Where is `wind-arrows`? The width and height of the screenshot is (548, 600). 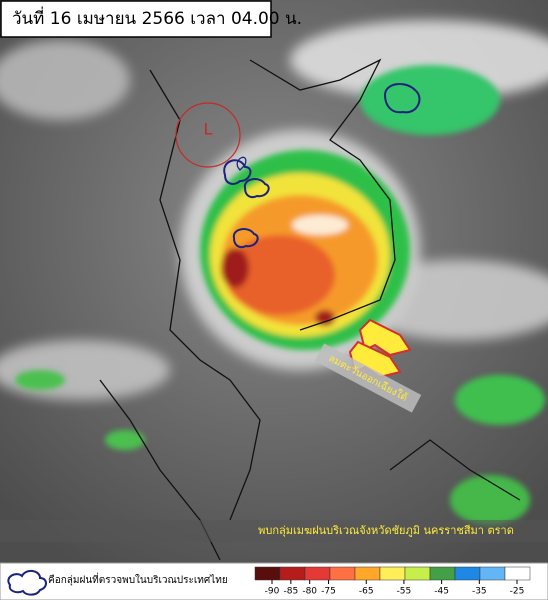 wind-arrows is located at coordinates (380, 348).